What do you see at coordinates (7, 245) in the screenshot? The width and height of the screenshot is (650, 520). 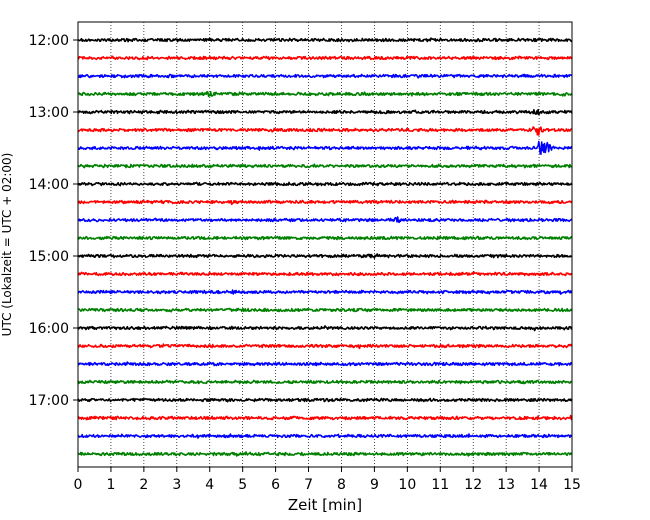 I see `y-axis-label: UTC (Lokalzeit = UTC + 02:00)` at bounding box center [7, 245].